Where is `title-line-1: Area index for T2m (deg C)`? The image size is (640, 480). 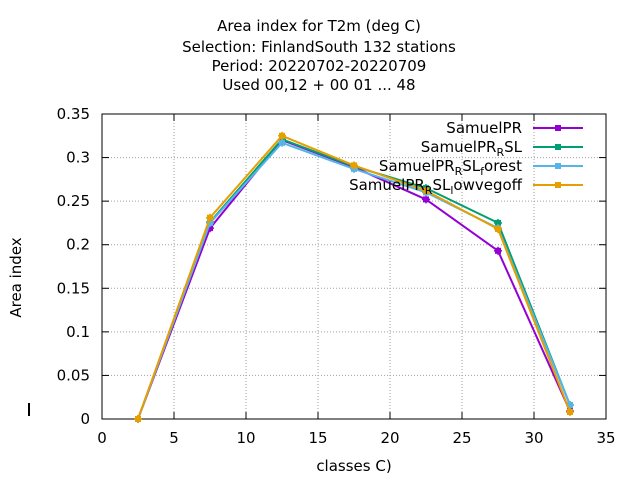
title-line-1: Area index for T2m (deg C) is located at coordinates (319, 26).